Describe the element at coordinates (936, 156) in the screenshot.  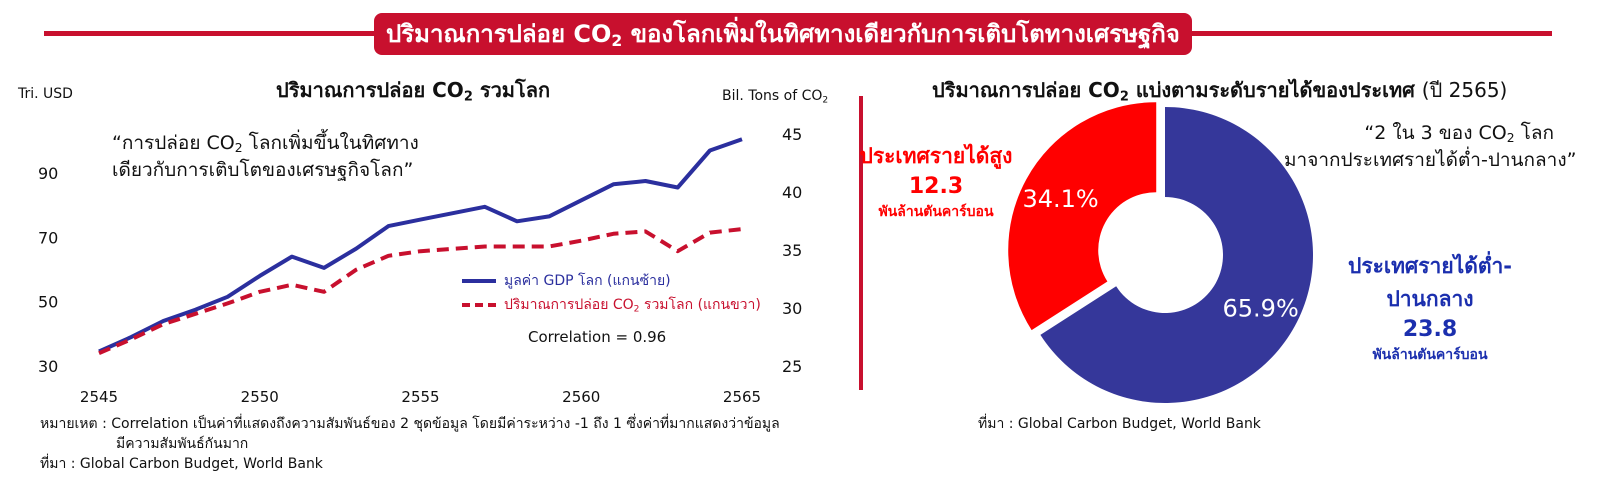
I see `high-income-label: ประเทศรายได้สูง` at that location.